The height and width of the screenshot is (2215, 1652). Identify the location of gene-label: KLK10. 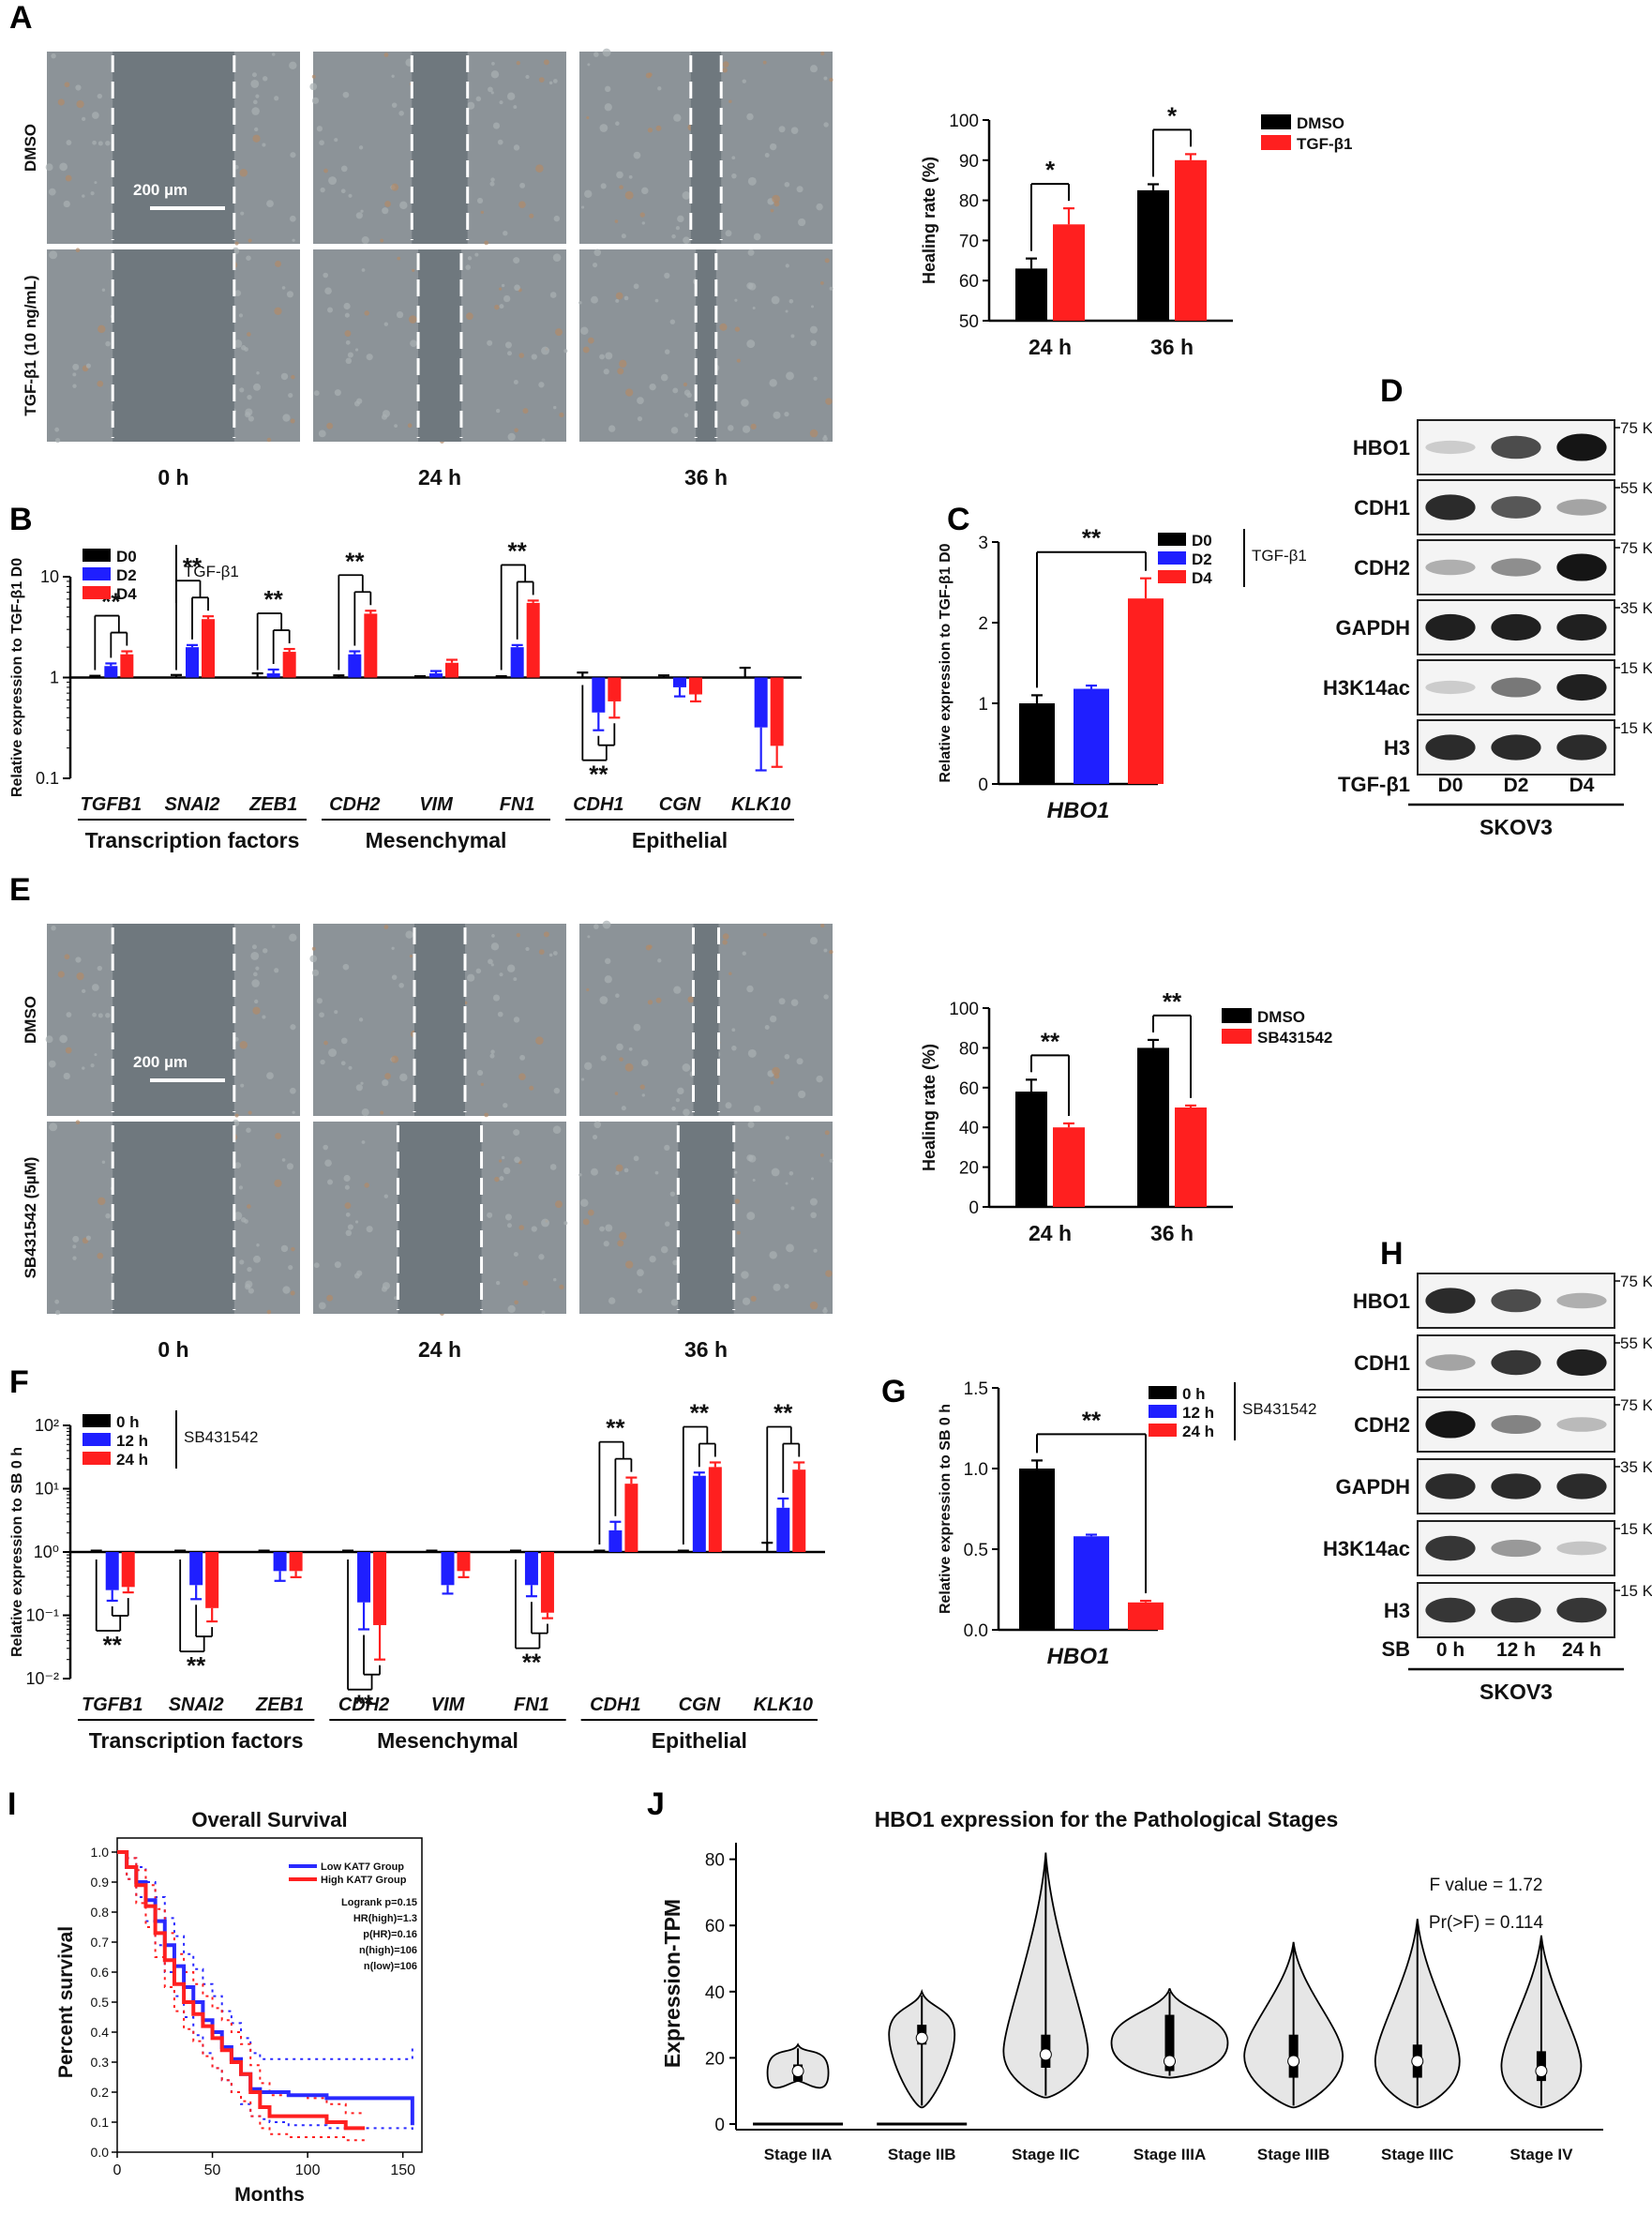
(783, 1705).